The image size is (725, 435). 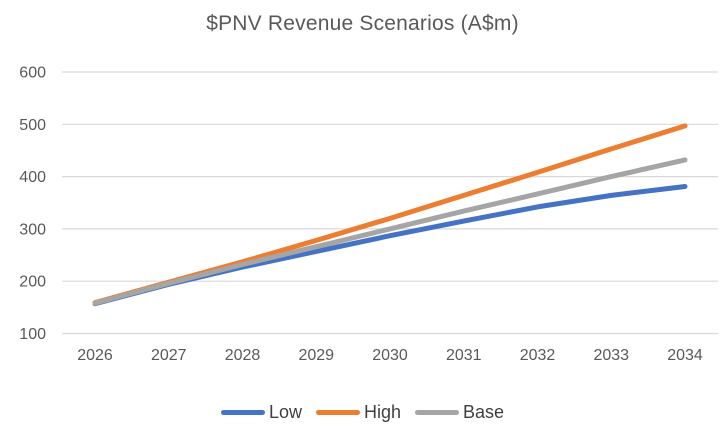 I want to click on y-axis-tick-label: 300, so click(x=32, y=229).